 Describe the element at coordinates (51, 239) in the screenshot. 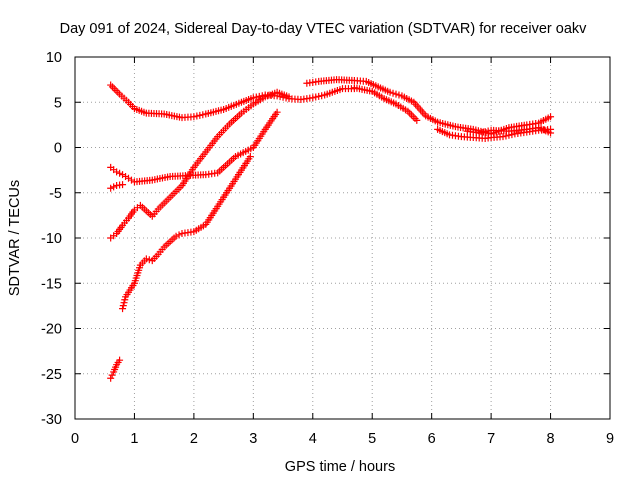

I see `y-tick-label: -10` at that location.